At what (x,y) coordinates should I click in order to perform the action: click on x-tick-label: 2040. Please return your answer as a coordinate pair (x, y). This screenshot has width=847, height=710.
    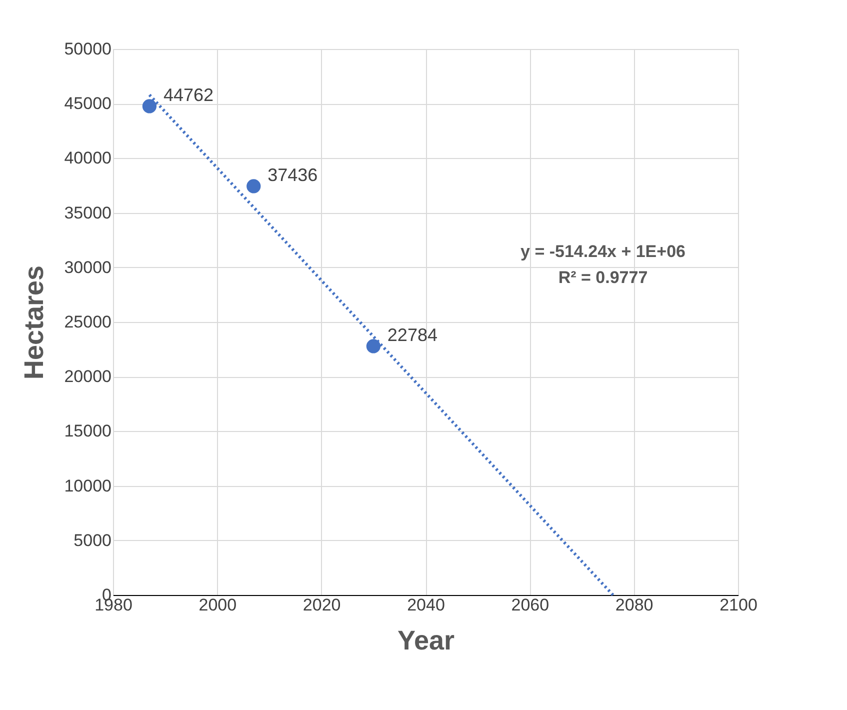
    Looking at the image, I should click on (426, 605).